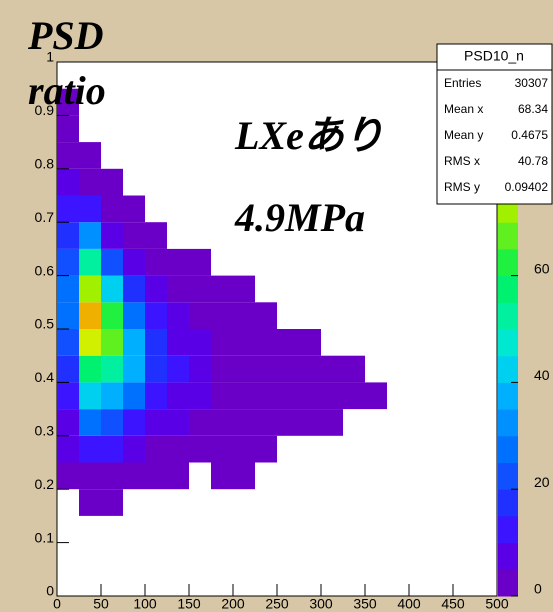 Image resolution: width=553 pixels, height=612 pixels. What do you see at coordinates (462, 83) in the screenshot?
I see `stats-label: Entries` at bounding box center [462, 83].